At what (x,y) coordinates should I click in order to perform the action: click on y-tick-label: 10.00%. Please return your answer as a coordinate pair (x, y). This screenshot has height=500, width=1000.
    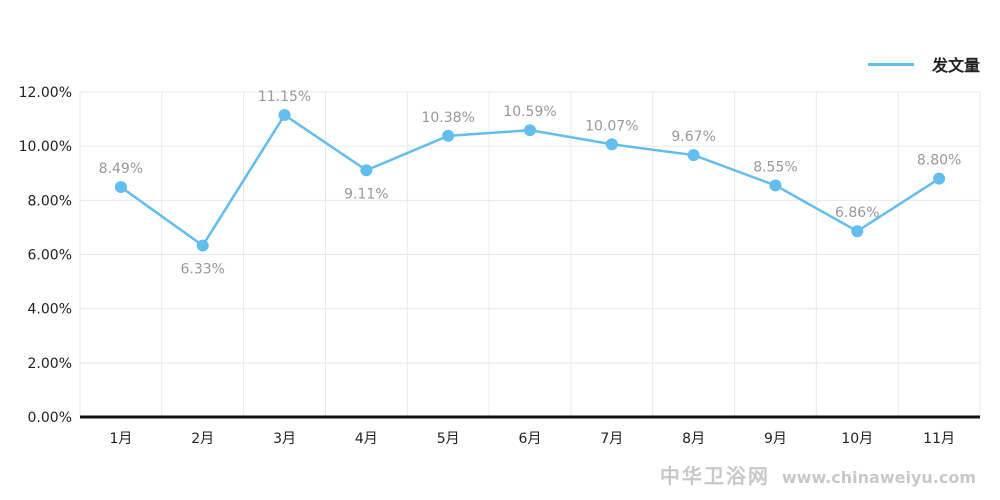
    Looking at the image, I should click on (45, 147).